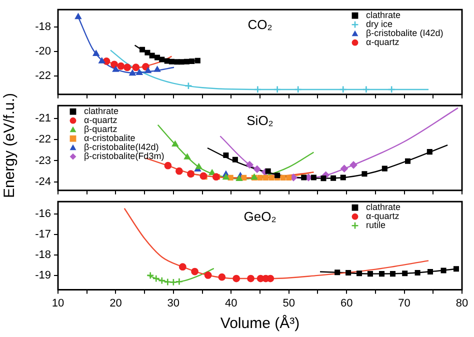 This screenshot has width=474, height=337. Describe the element at coordinates (43, 118) in the screenshot. I see `y-tick-label: -21` at that location.